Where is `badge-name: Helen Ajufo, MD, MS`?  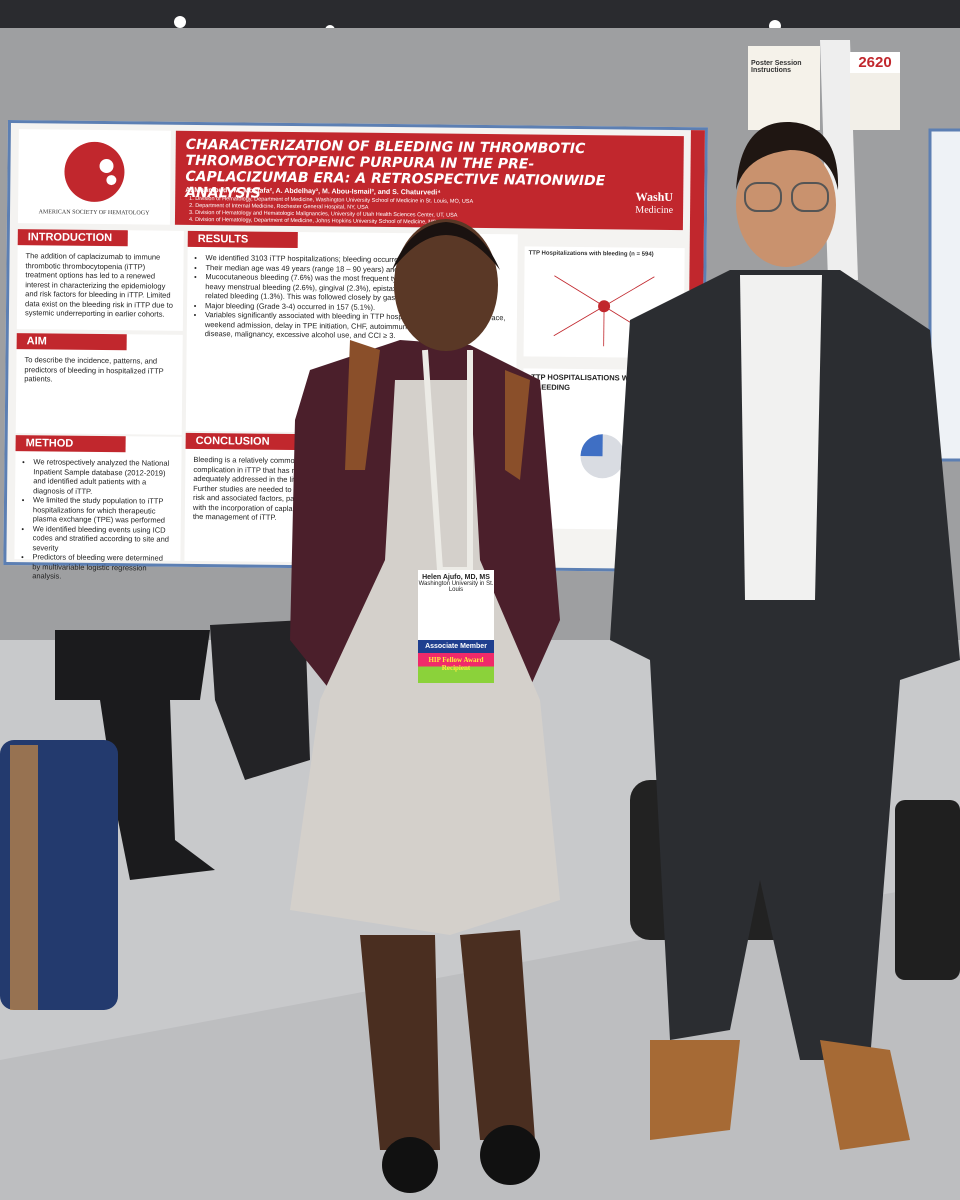 badge-name: Helen Ajufo, MD, MS is located at coordinates (456, 577).